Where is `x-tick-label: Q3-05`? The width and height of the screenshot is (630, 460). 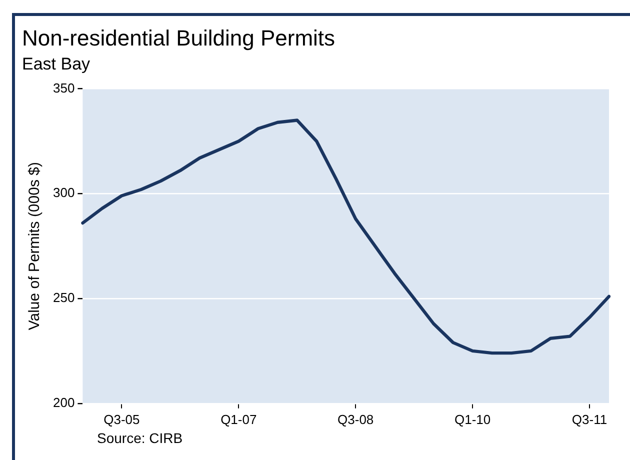
x-tick-label: Q3-05 is located at coordinates (122, 419).